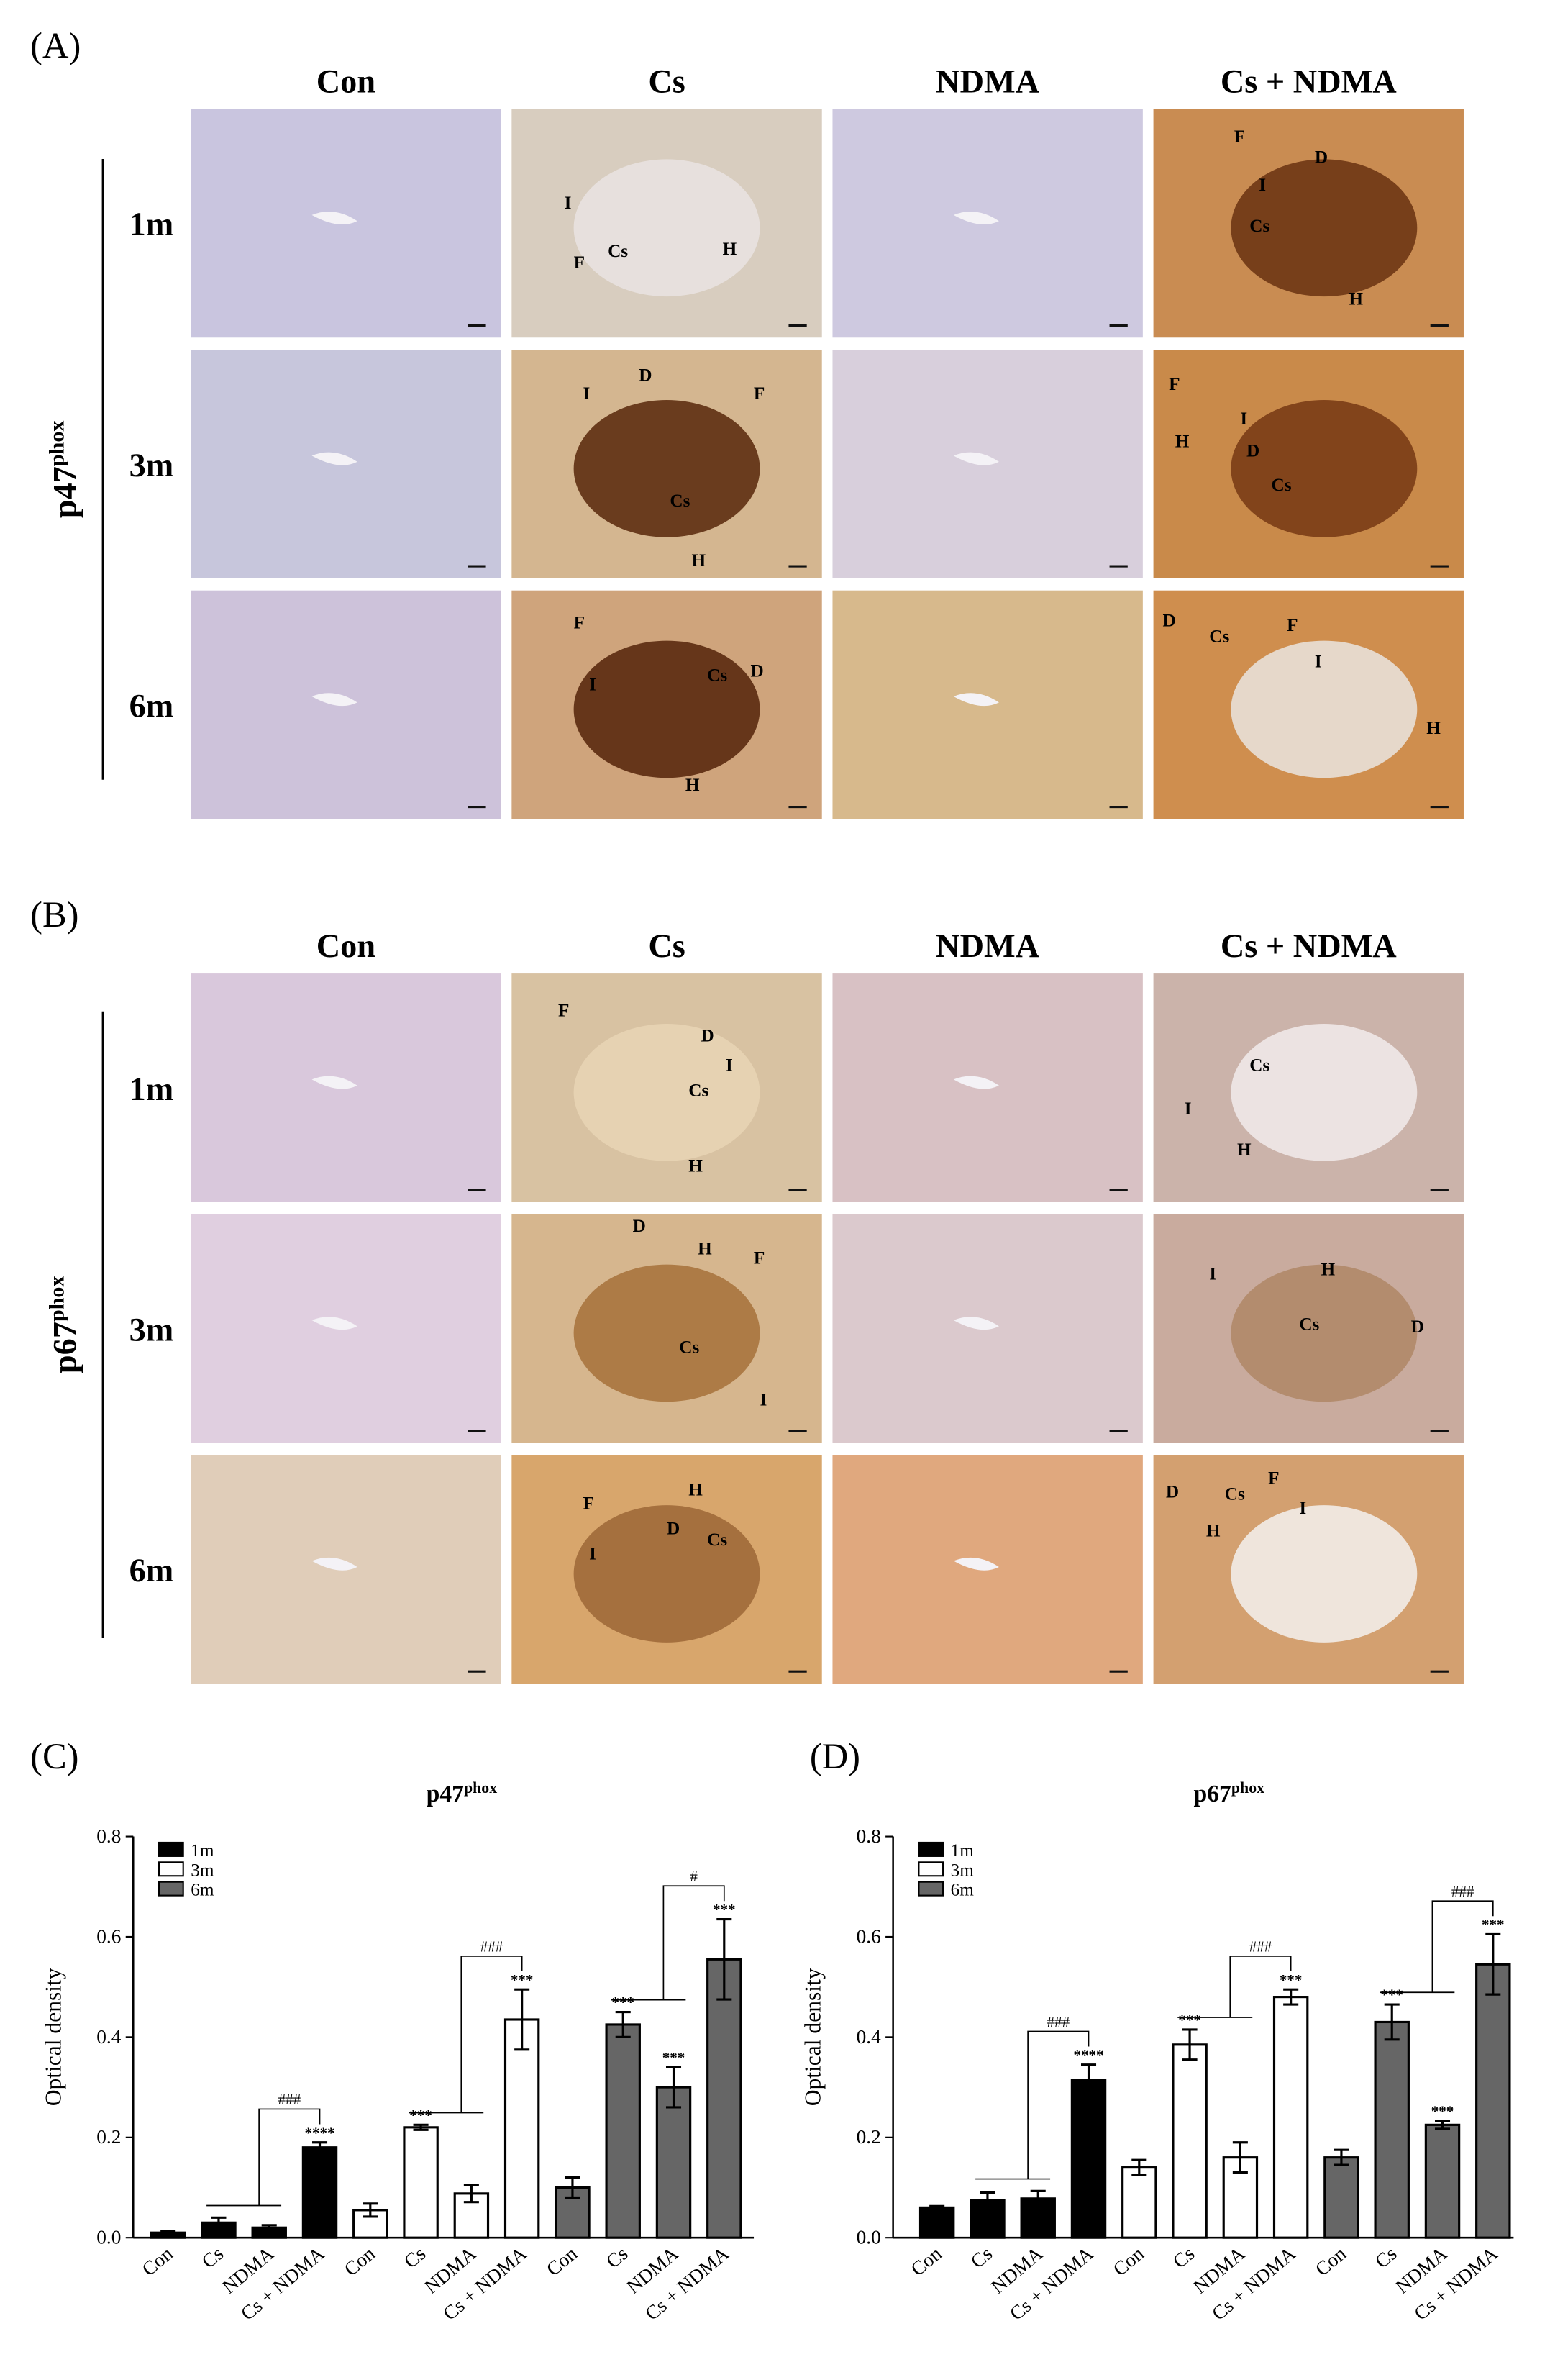  Describe the element at coordinates (203, 1850) in the screenshot. I see `legend-label: 1m` at that location.